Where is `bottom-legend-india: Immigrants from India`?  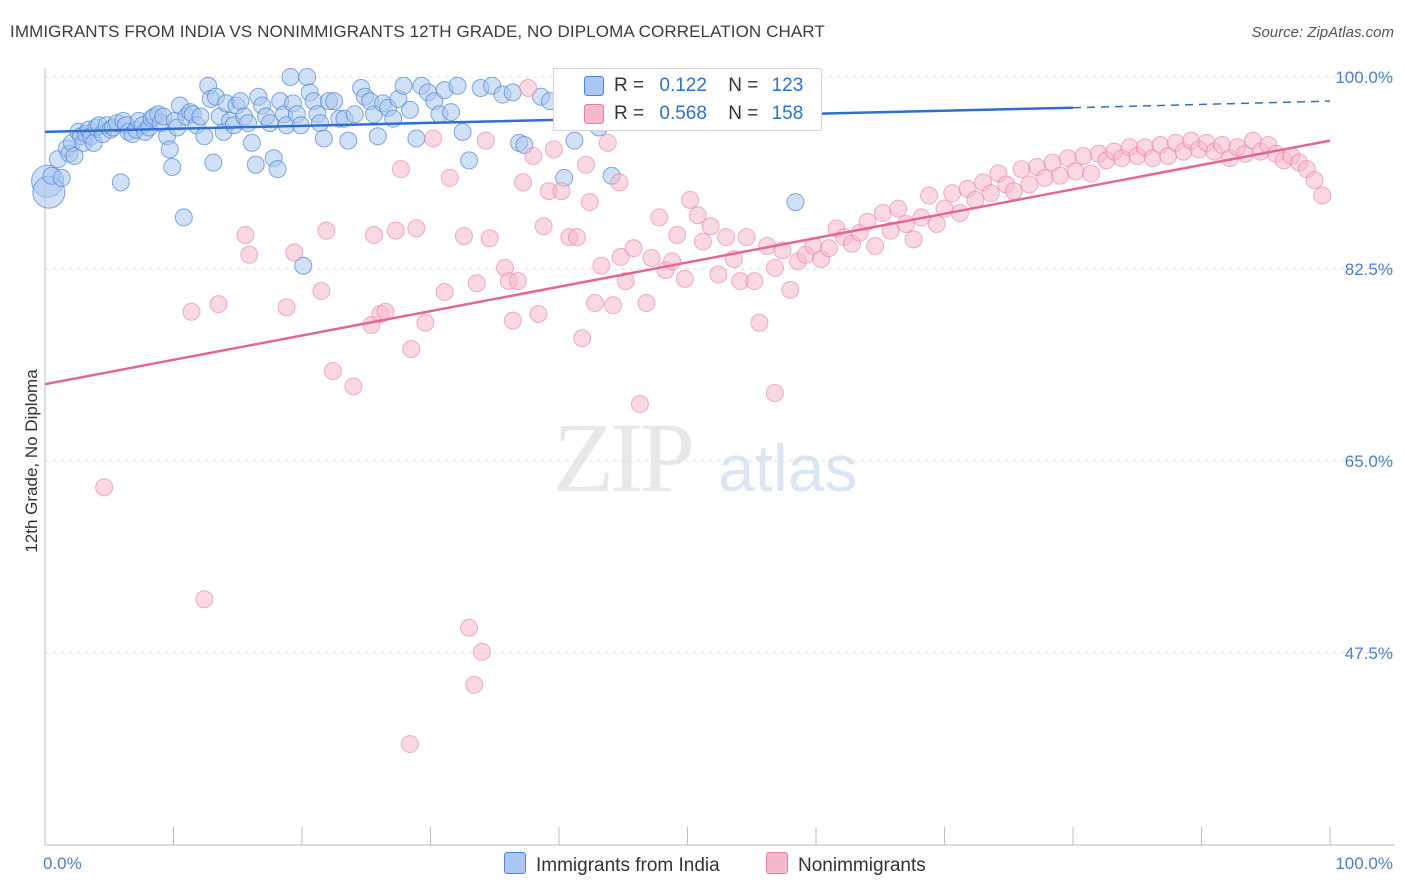
bottom-legend-india: Immigrants from India is located at coordinates (612, 864).